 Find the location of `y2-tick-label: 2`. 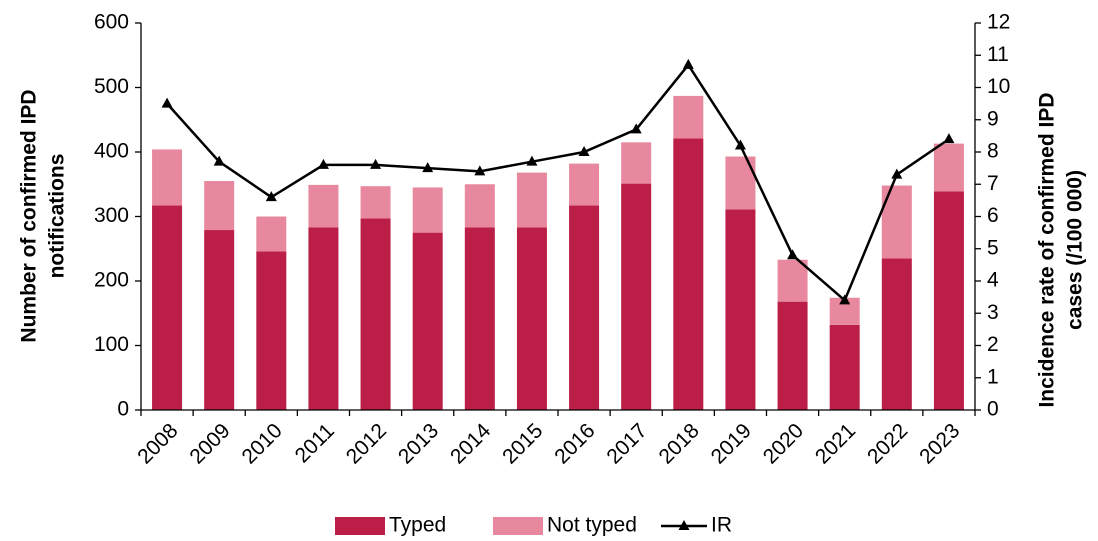

y2-tick-label: 2 is located at coordinates (993, 344).